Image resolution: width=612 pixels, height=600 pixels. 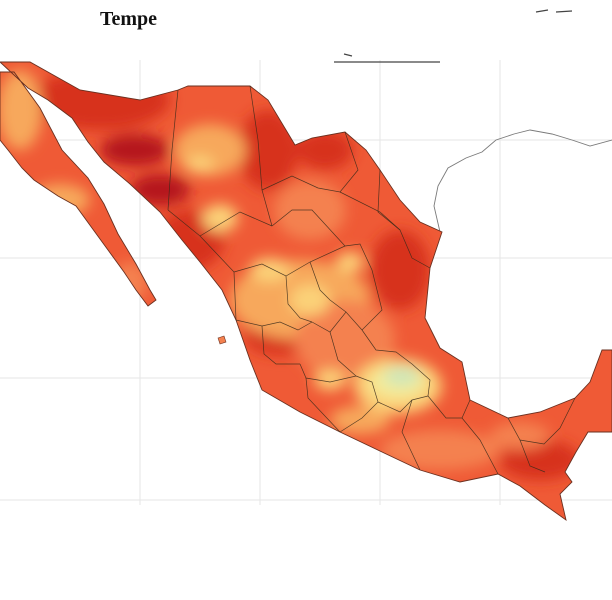 I want to click on map-title: Tempe, so click(x=129, y=19).